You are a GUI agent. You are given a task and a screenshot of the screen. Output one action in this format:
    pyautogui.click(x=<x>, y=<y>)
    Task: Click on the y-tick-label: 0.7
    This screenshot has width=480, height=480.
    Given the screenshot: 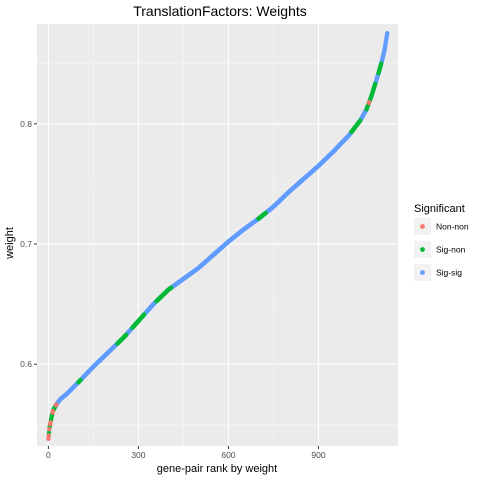 What is the action you would take?
    pyautogui.click(x=26, y=244)
    